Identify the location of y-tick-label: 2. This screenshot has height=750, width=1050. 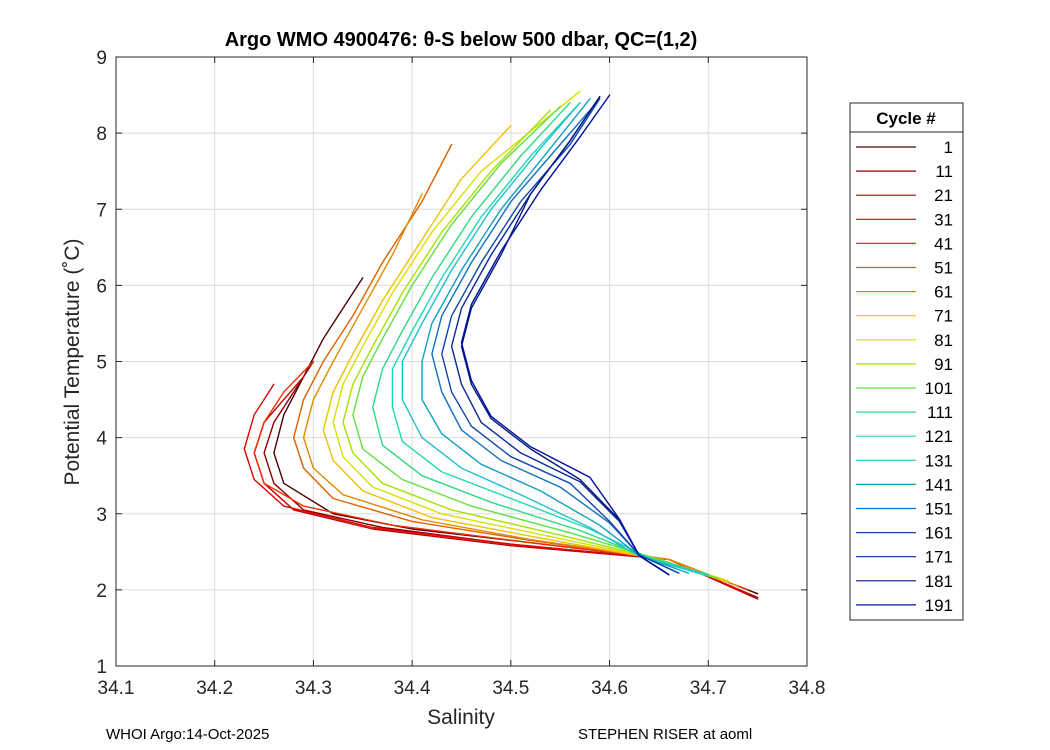
(101, 591).